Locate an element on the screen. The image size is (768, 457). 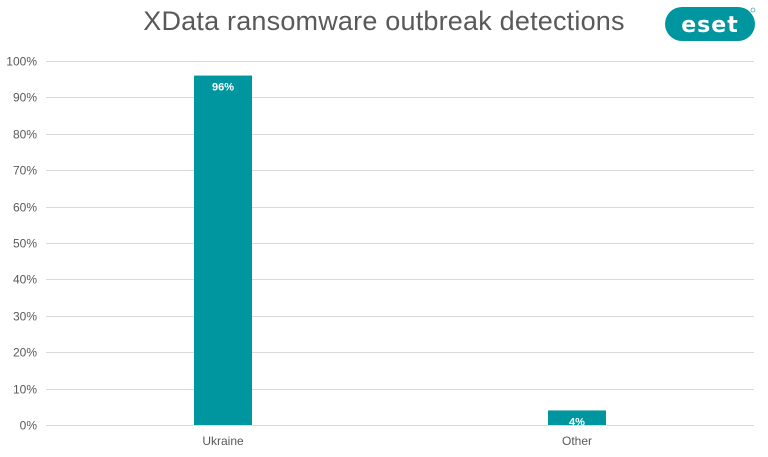
logo-text: eset is located at coordinates (709, 25).